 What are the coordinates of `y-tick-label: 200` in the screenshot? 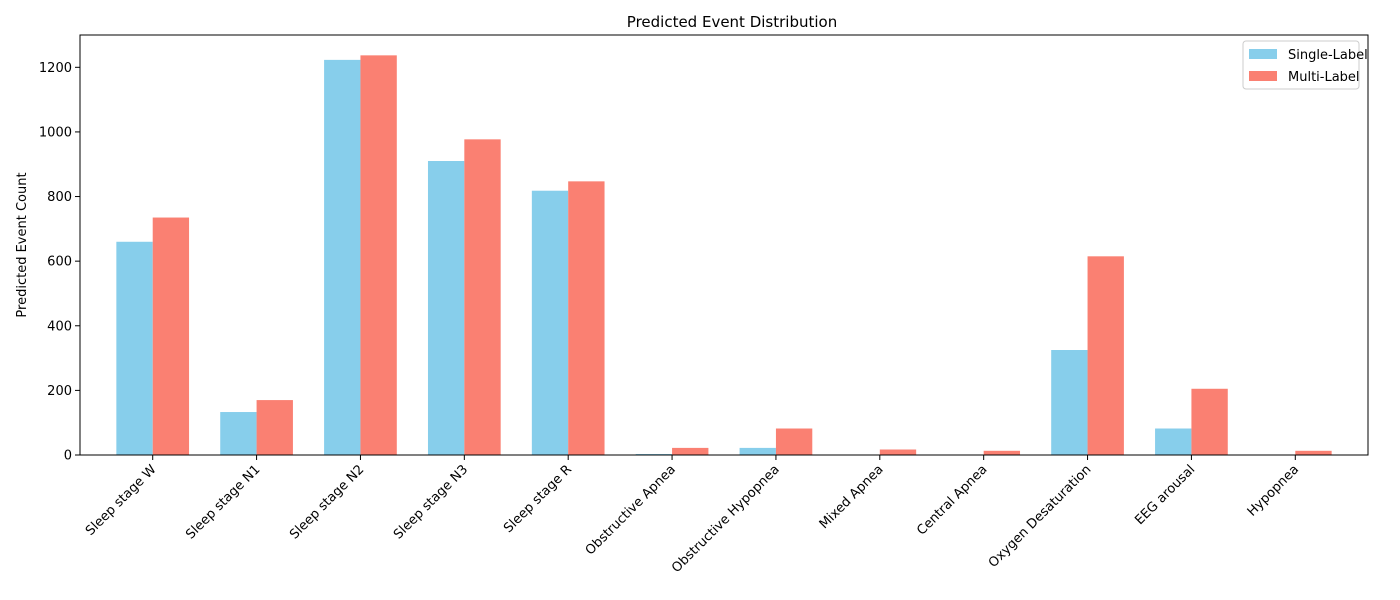 It's located at (59, 391).